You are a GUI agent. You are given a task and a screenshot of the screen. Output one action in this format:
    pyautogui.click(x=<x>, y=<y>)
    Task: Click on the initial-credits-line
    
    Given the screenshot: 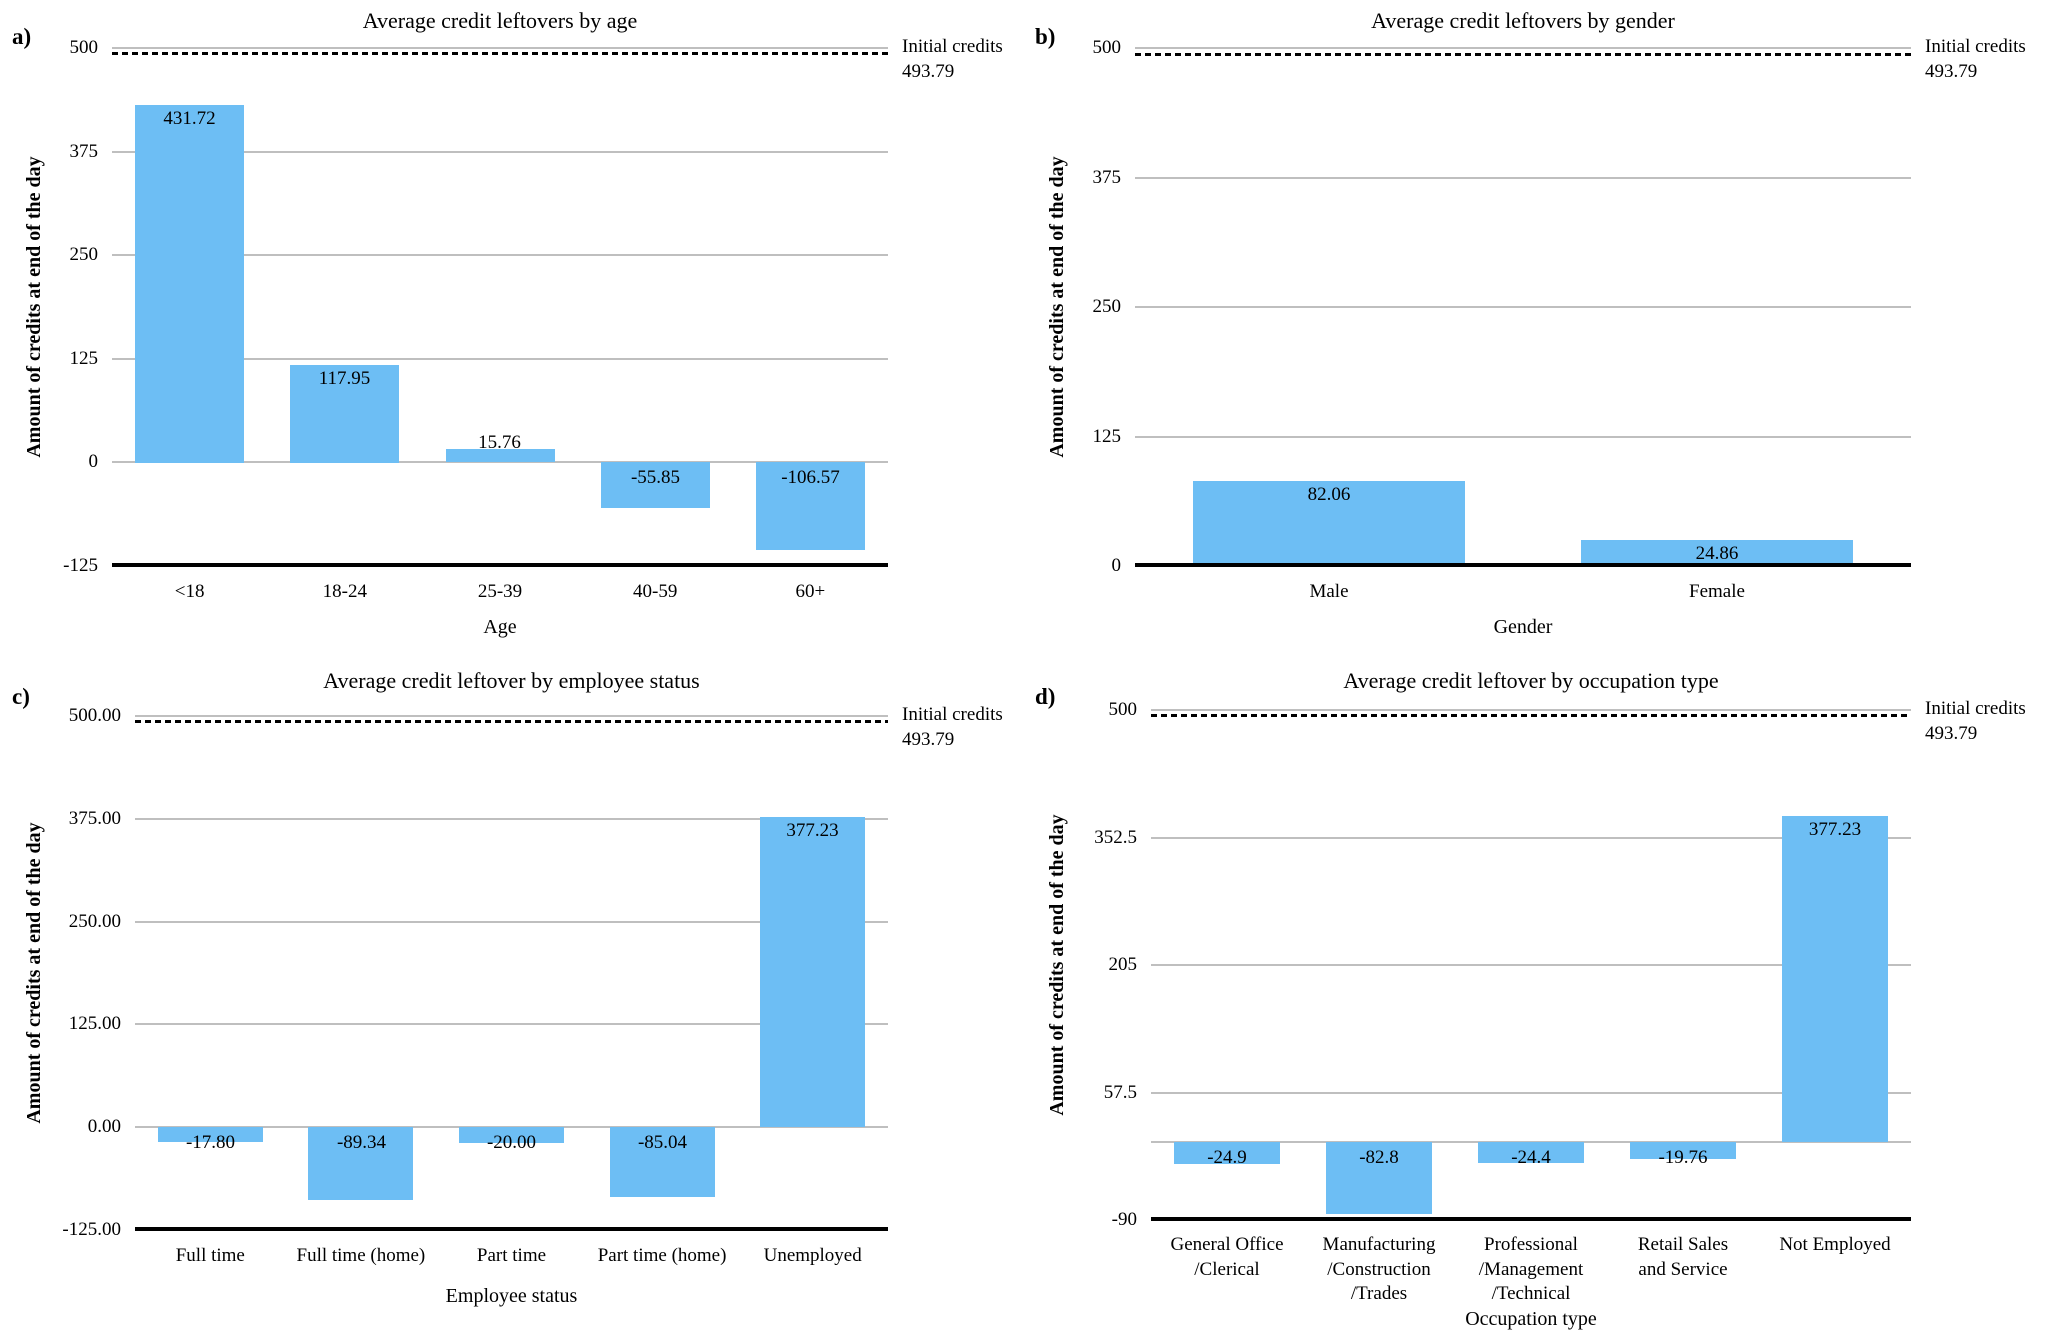 What is the action you would take?
    pyautogui.click(x=500, y=53)
    